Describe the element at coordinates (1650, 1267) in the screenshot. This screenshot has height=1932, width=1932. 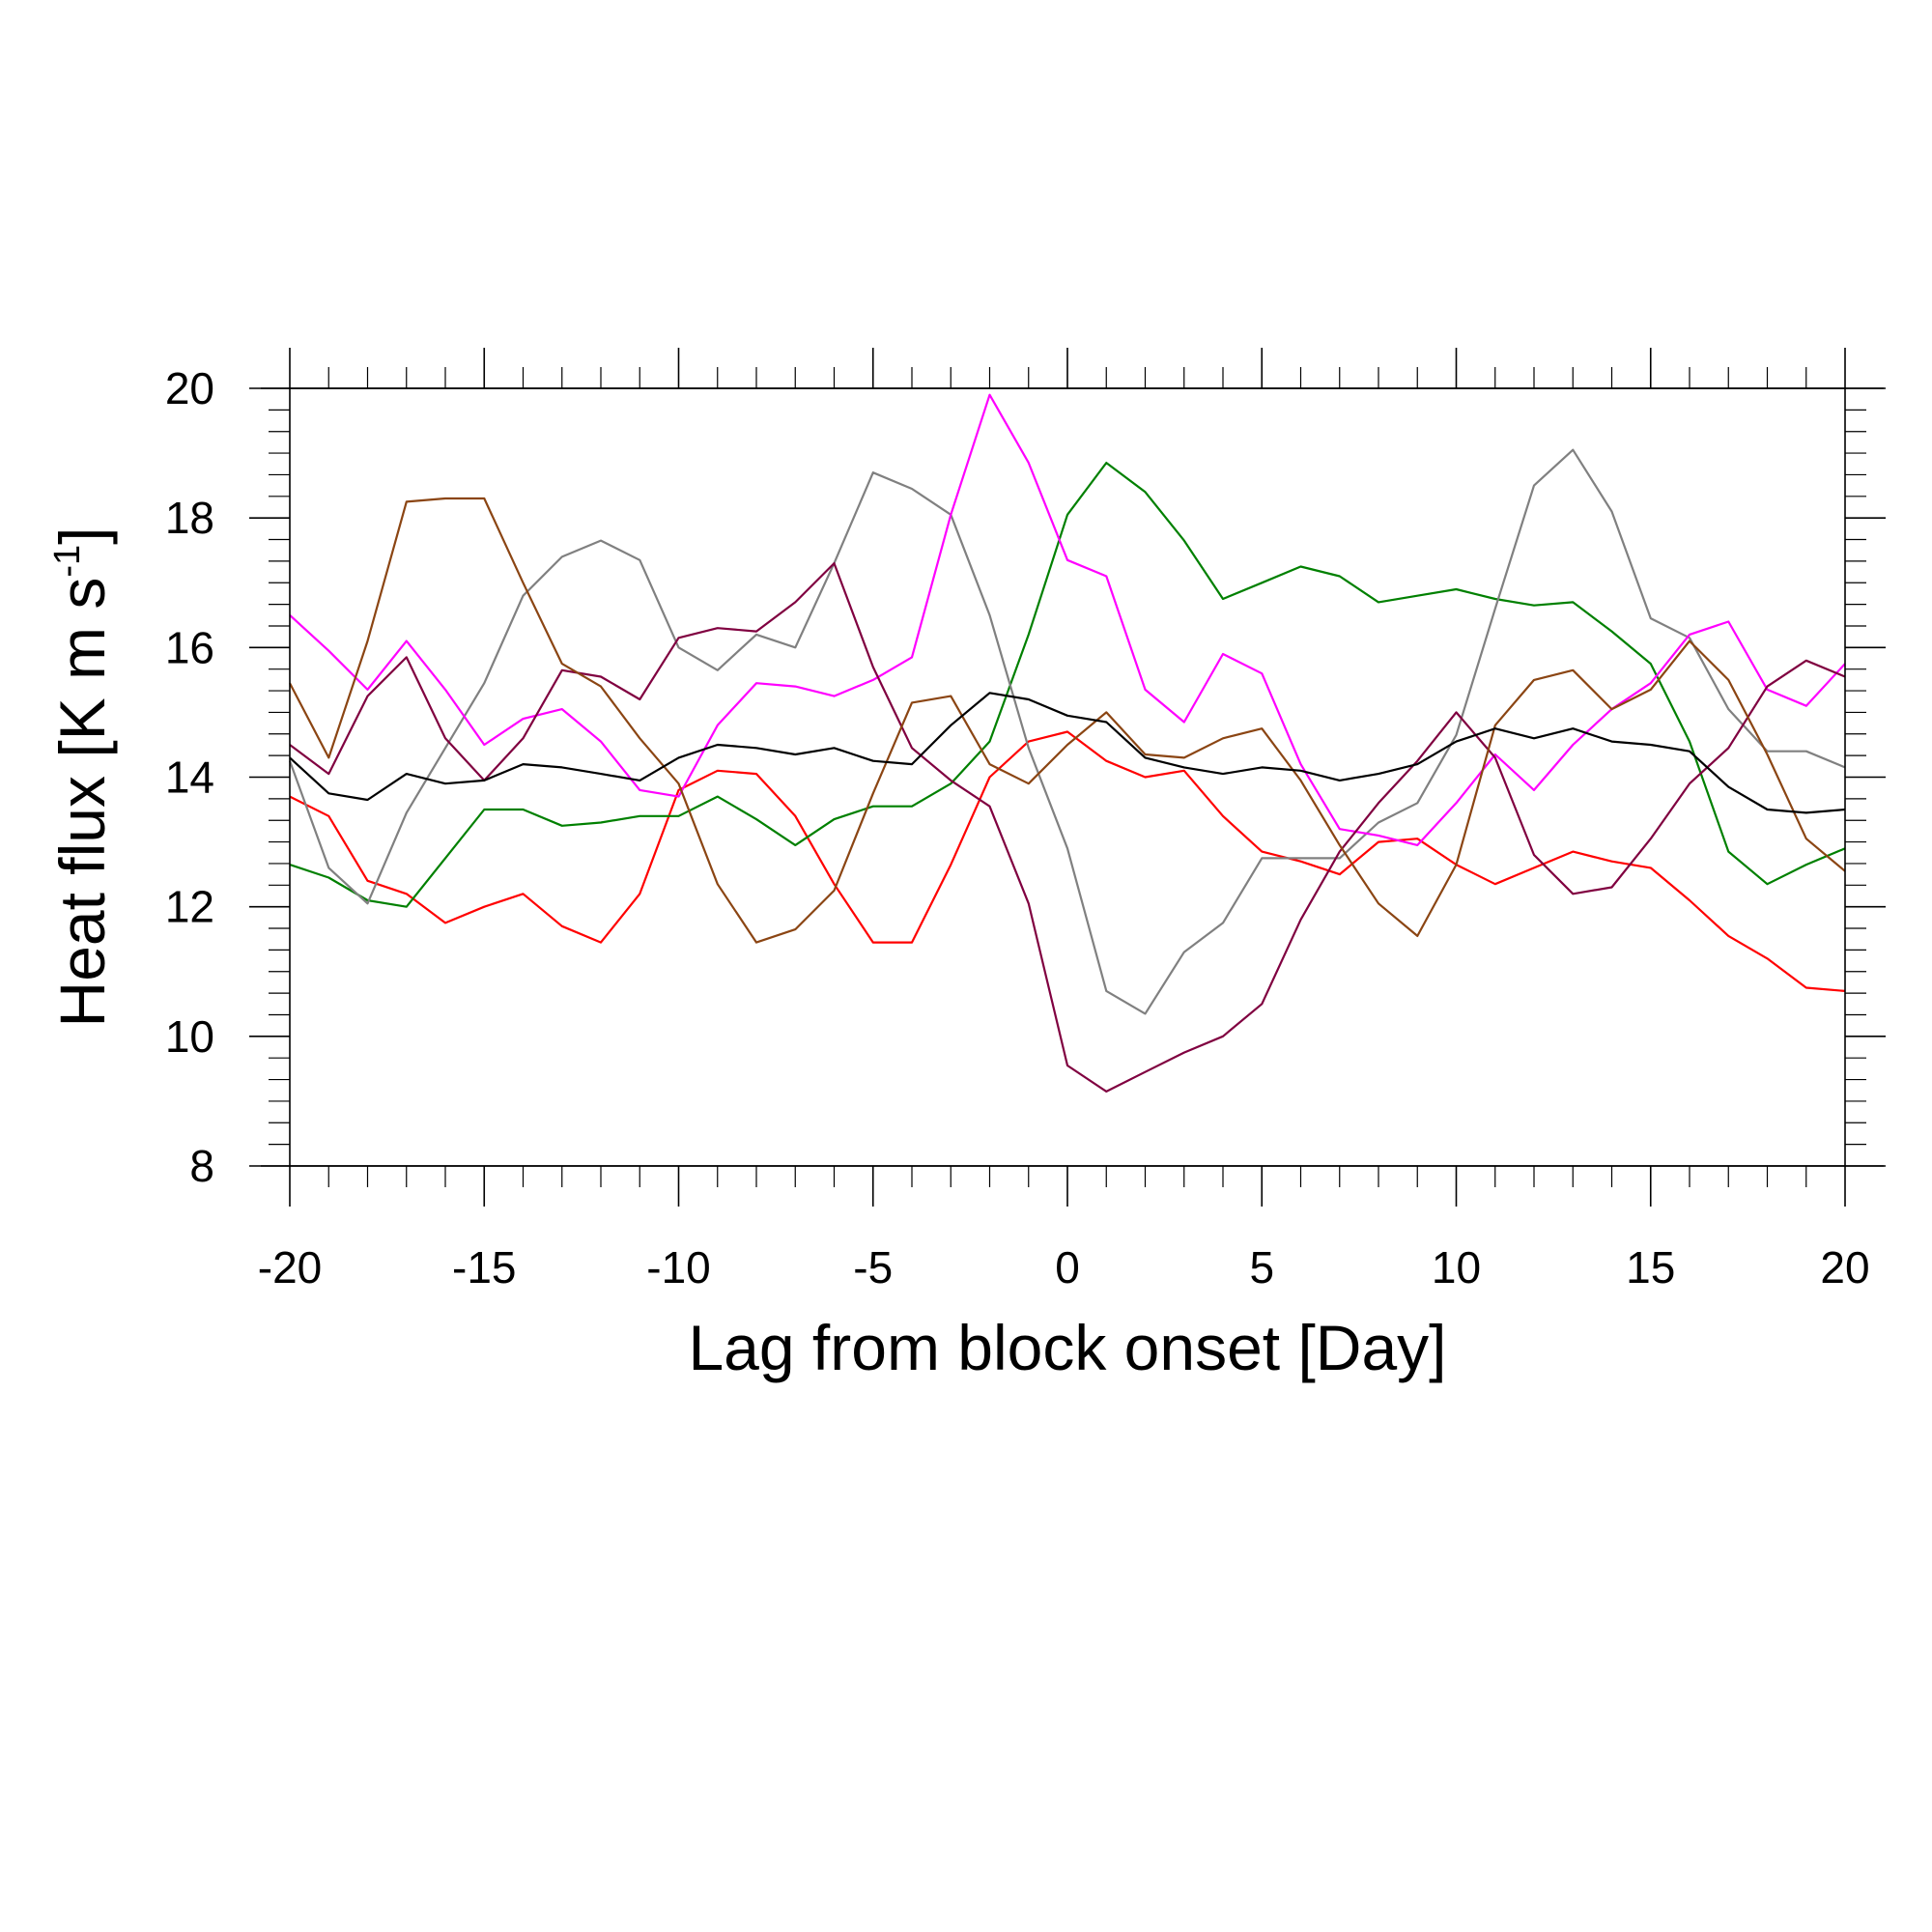
I see `x-tick-label: 15` at that location.